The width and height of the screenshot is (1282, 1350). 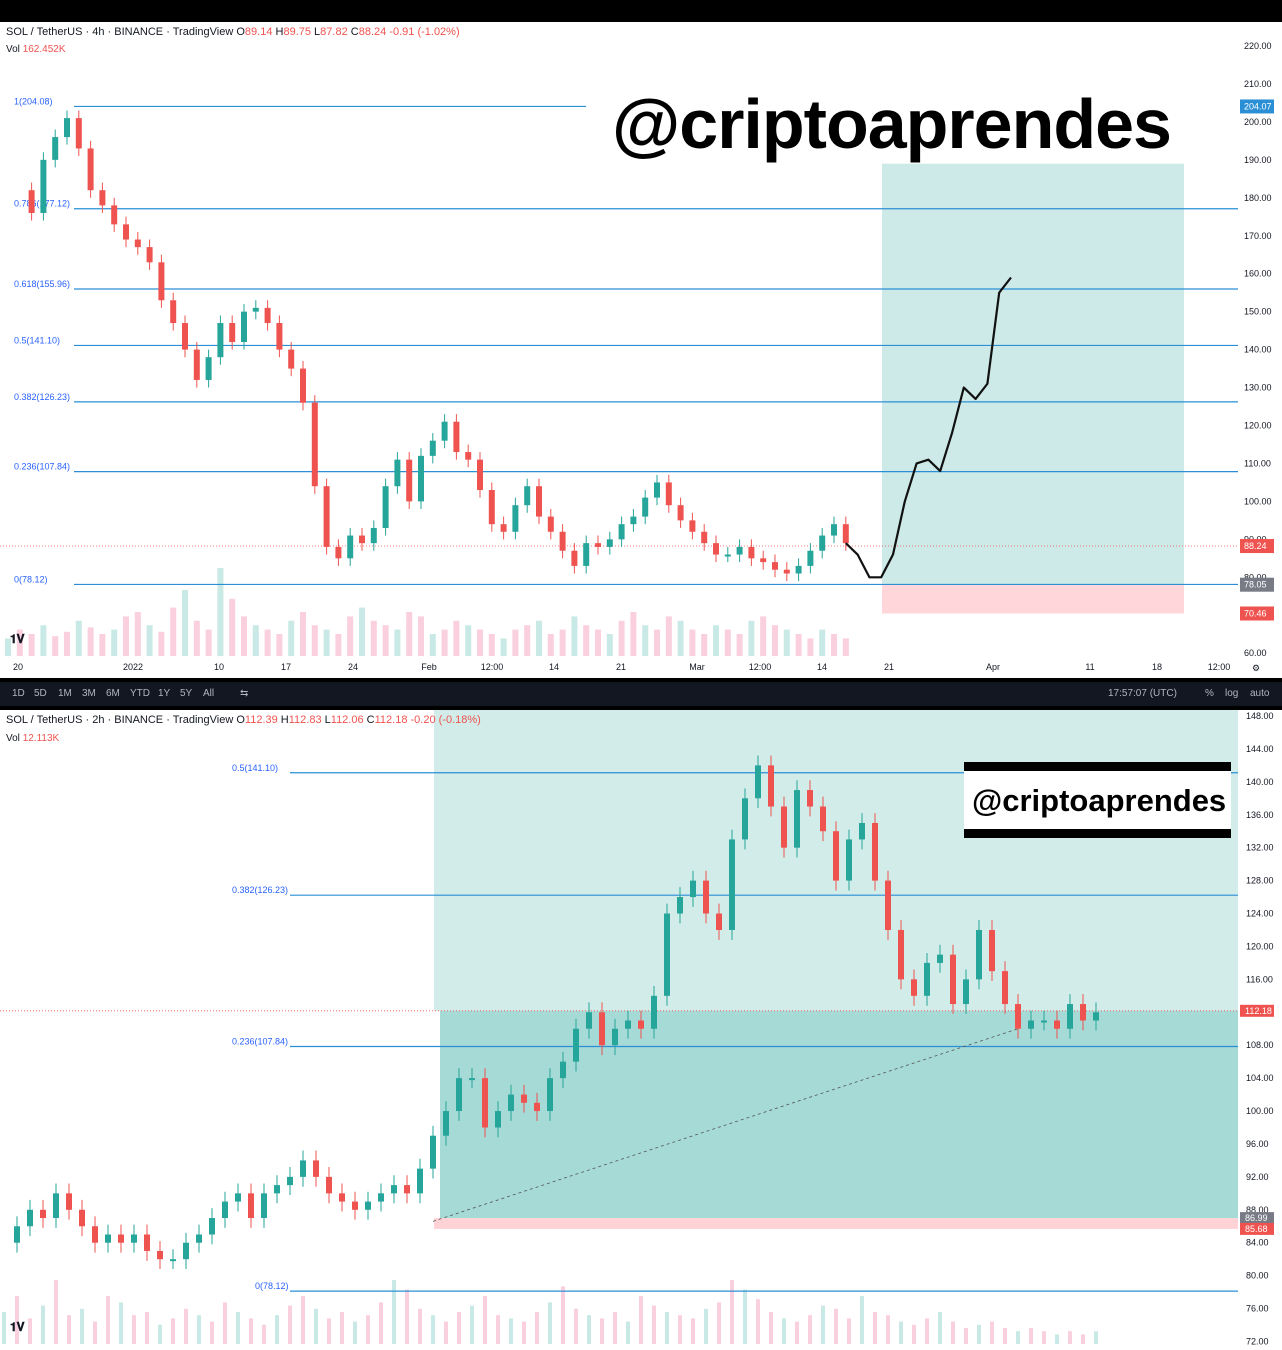 What do you see at coordinates (1157, 667) in the screenshot?
I see `time-tick: 18` at bounding box center [1157, 667].